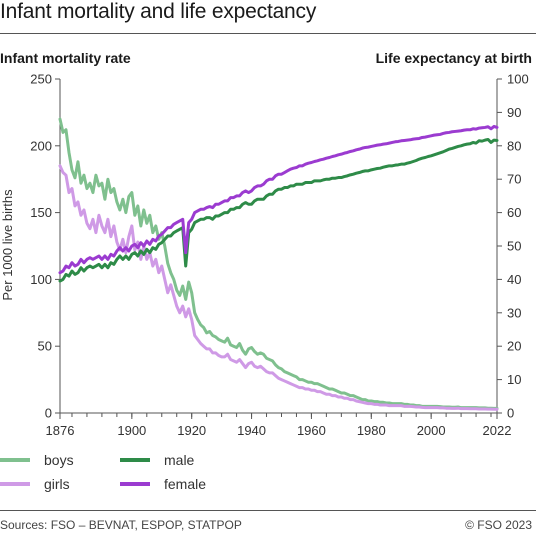  Describe the element at coordinates (37, 460) in the screenshot. I see `legend-item-boys: boys` at that location.